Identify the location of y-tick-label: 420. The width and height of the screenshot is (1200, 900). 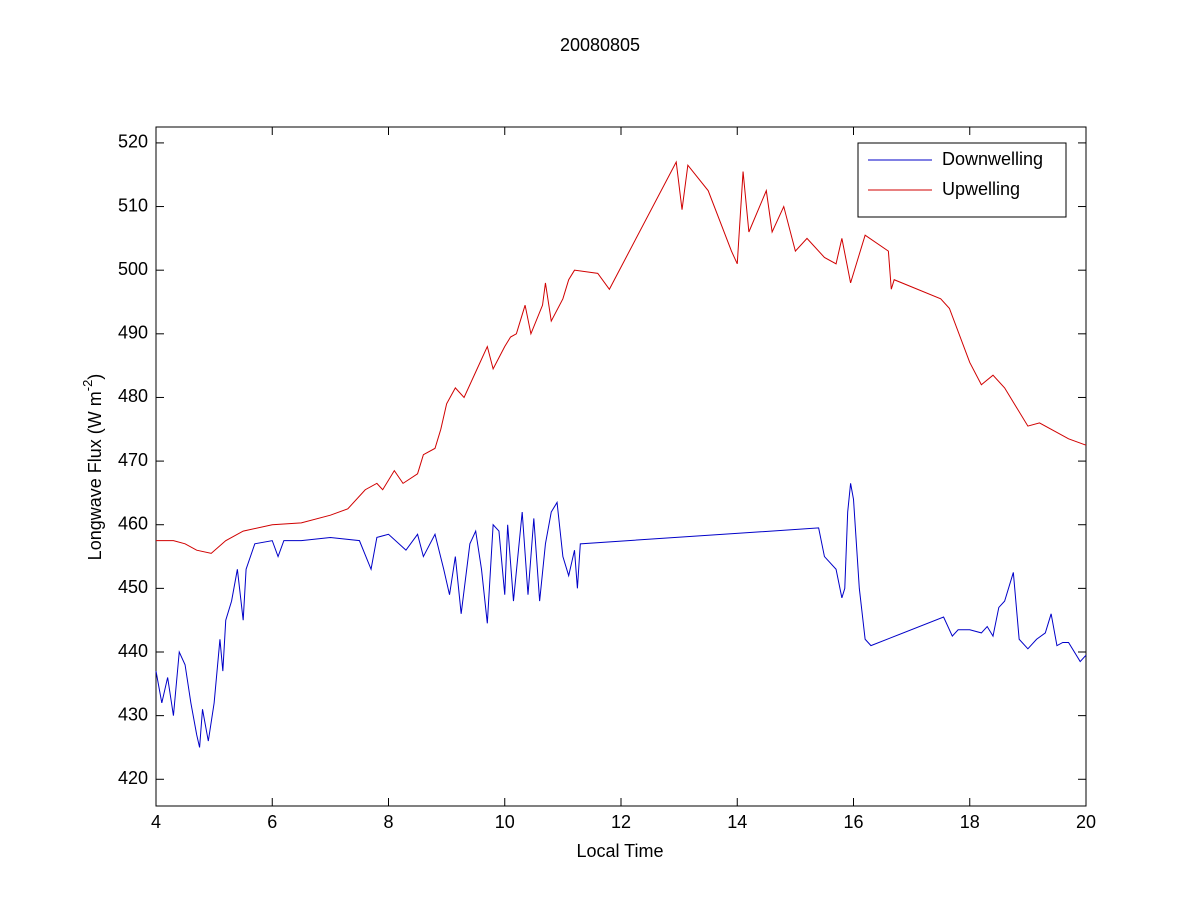
(133, 778).